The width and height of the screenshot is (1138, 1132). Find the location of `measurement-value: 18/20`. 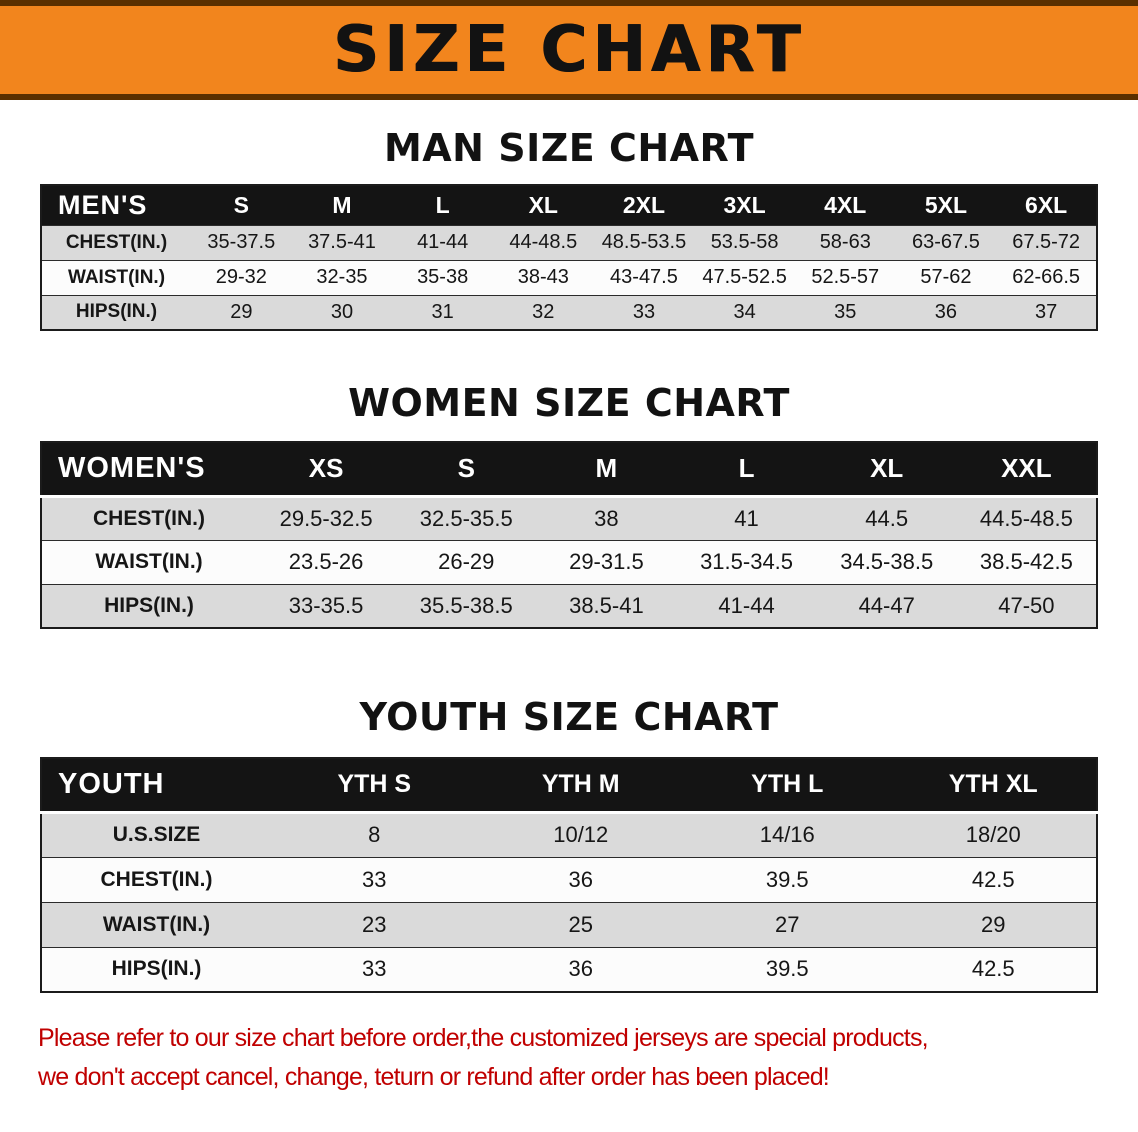

measurement-value: 18/20 is located at coordinates (993, 834).